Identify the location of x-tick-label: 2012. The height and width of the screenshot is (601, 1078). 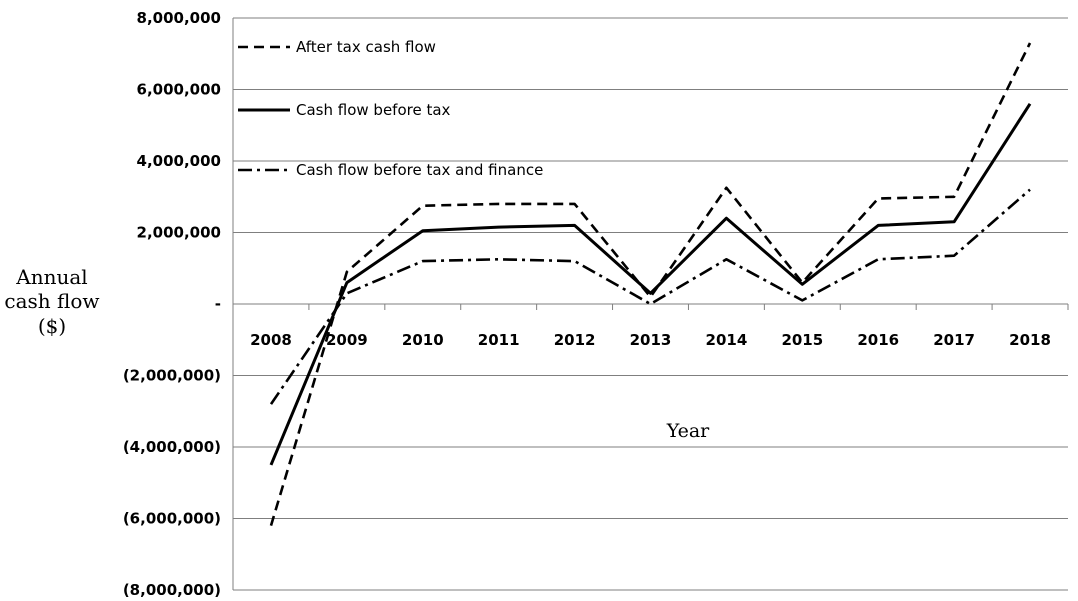
(575, 340).